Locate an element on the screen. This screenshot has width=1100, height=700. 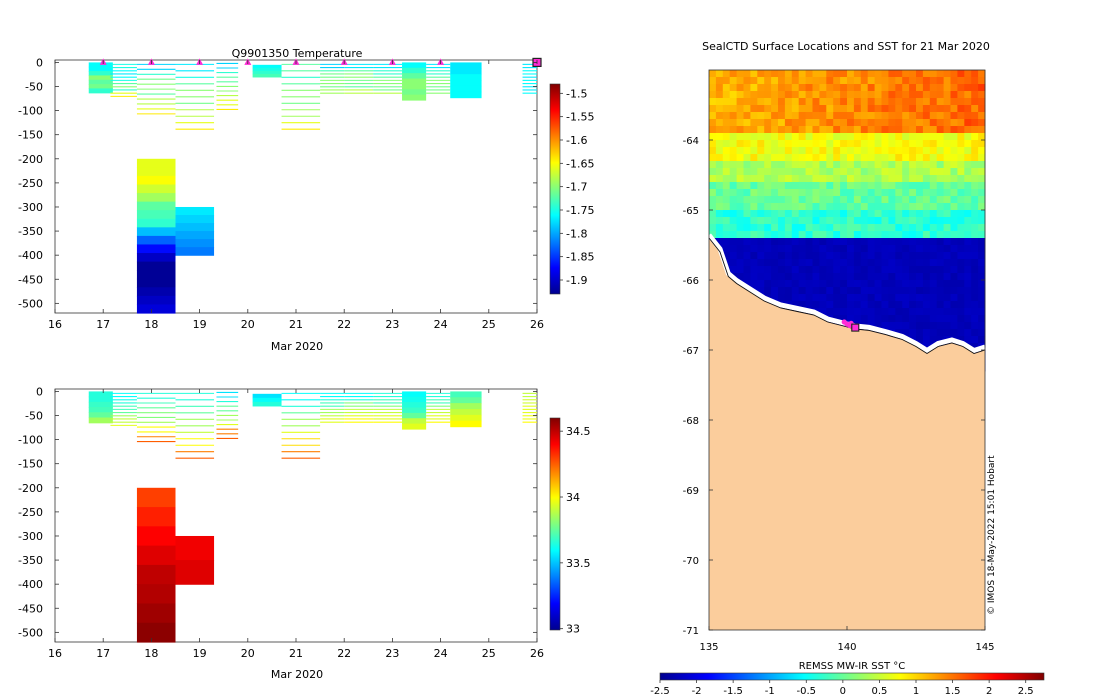
x-tick-label: 19 is located at coordinates (200, 324).